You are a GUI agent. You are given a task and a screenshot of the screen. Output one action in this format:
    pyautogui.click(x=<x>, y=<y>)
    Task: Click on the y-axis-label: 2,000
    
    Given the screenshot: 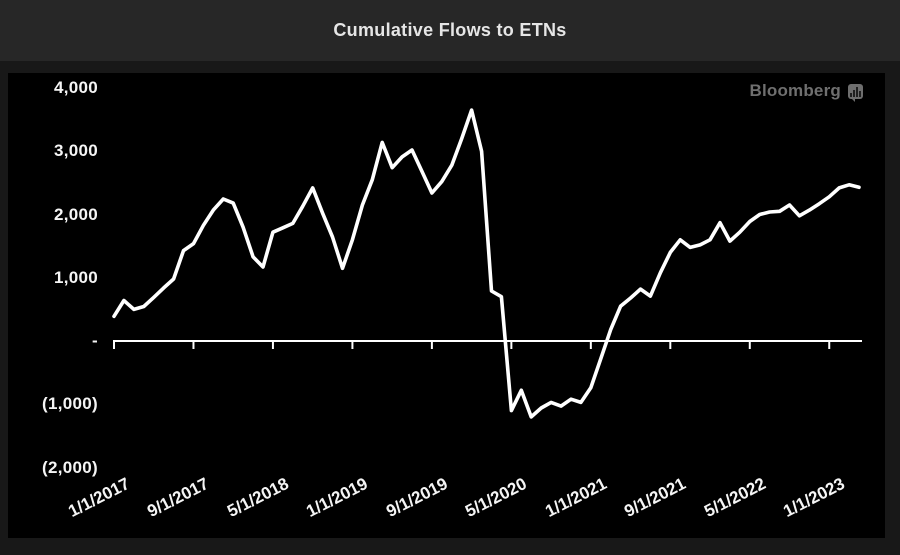 What is the action you would take?
    pyautogui.click(x=75, y=214)
    